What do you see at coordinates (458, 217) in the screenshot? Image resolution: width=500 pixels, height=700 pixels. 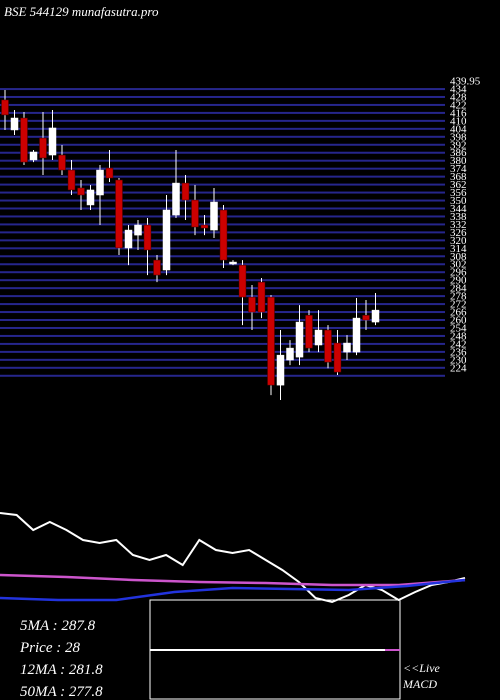 I see `y-tick-label: 338` at bounding box center [458, 217].